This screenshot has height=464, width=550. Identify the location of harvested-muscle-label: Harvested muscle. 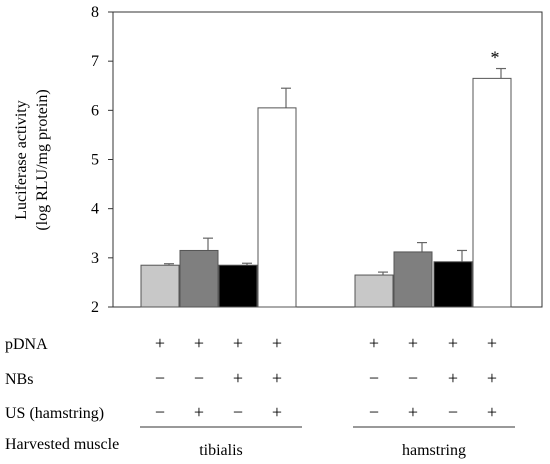
(62, 444).